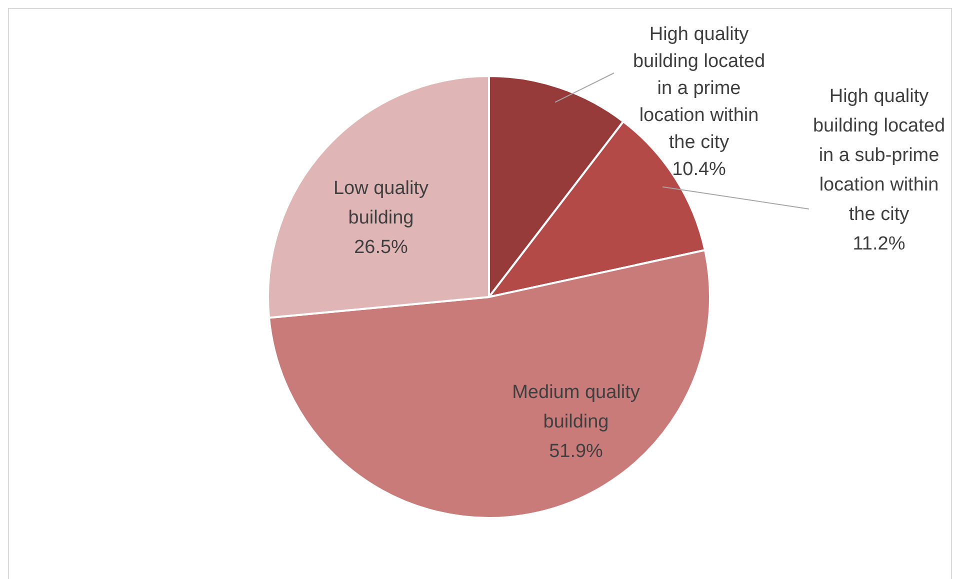 The image size is (958, 579). I want to click on data-label: 26.5%, so click(381, 247).